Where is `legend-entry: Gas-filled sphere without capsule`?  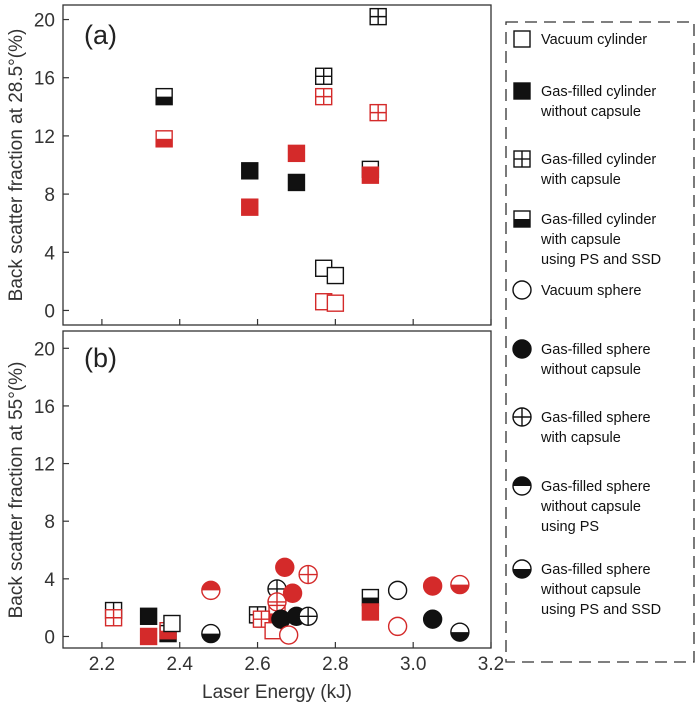 legend-entry: Gas-filled sphere without capsule is located at coordinates (581, 358).